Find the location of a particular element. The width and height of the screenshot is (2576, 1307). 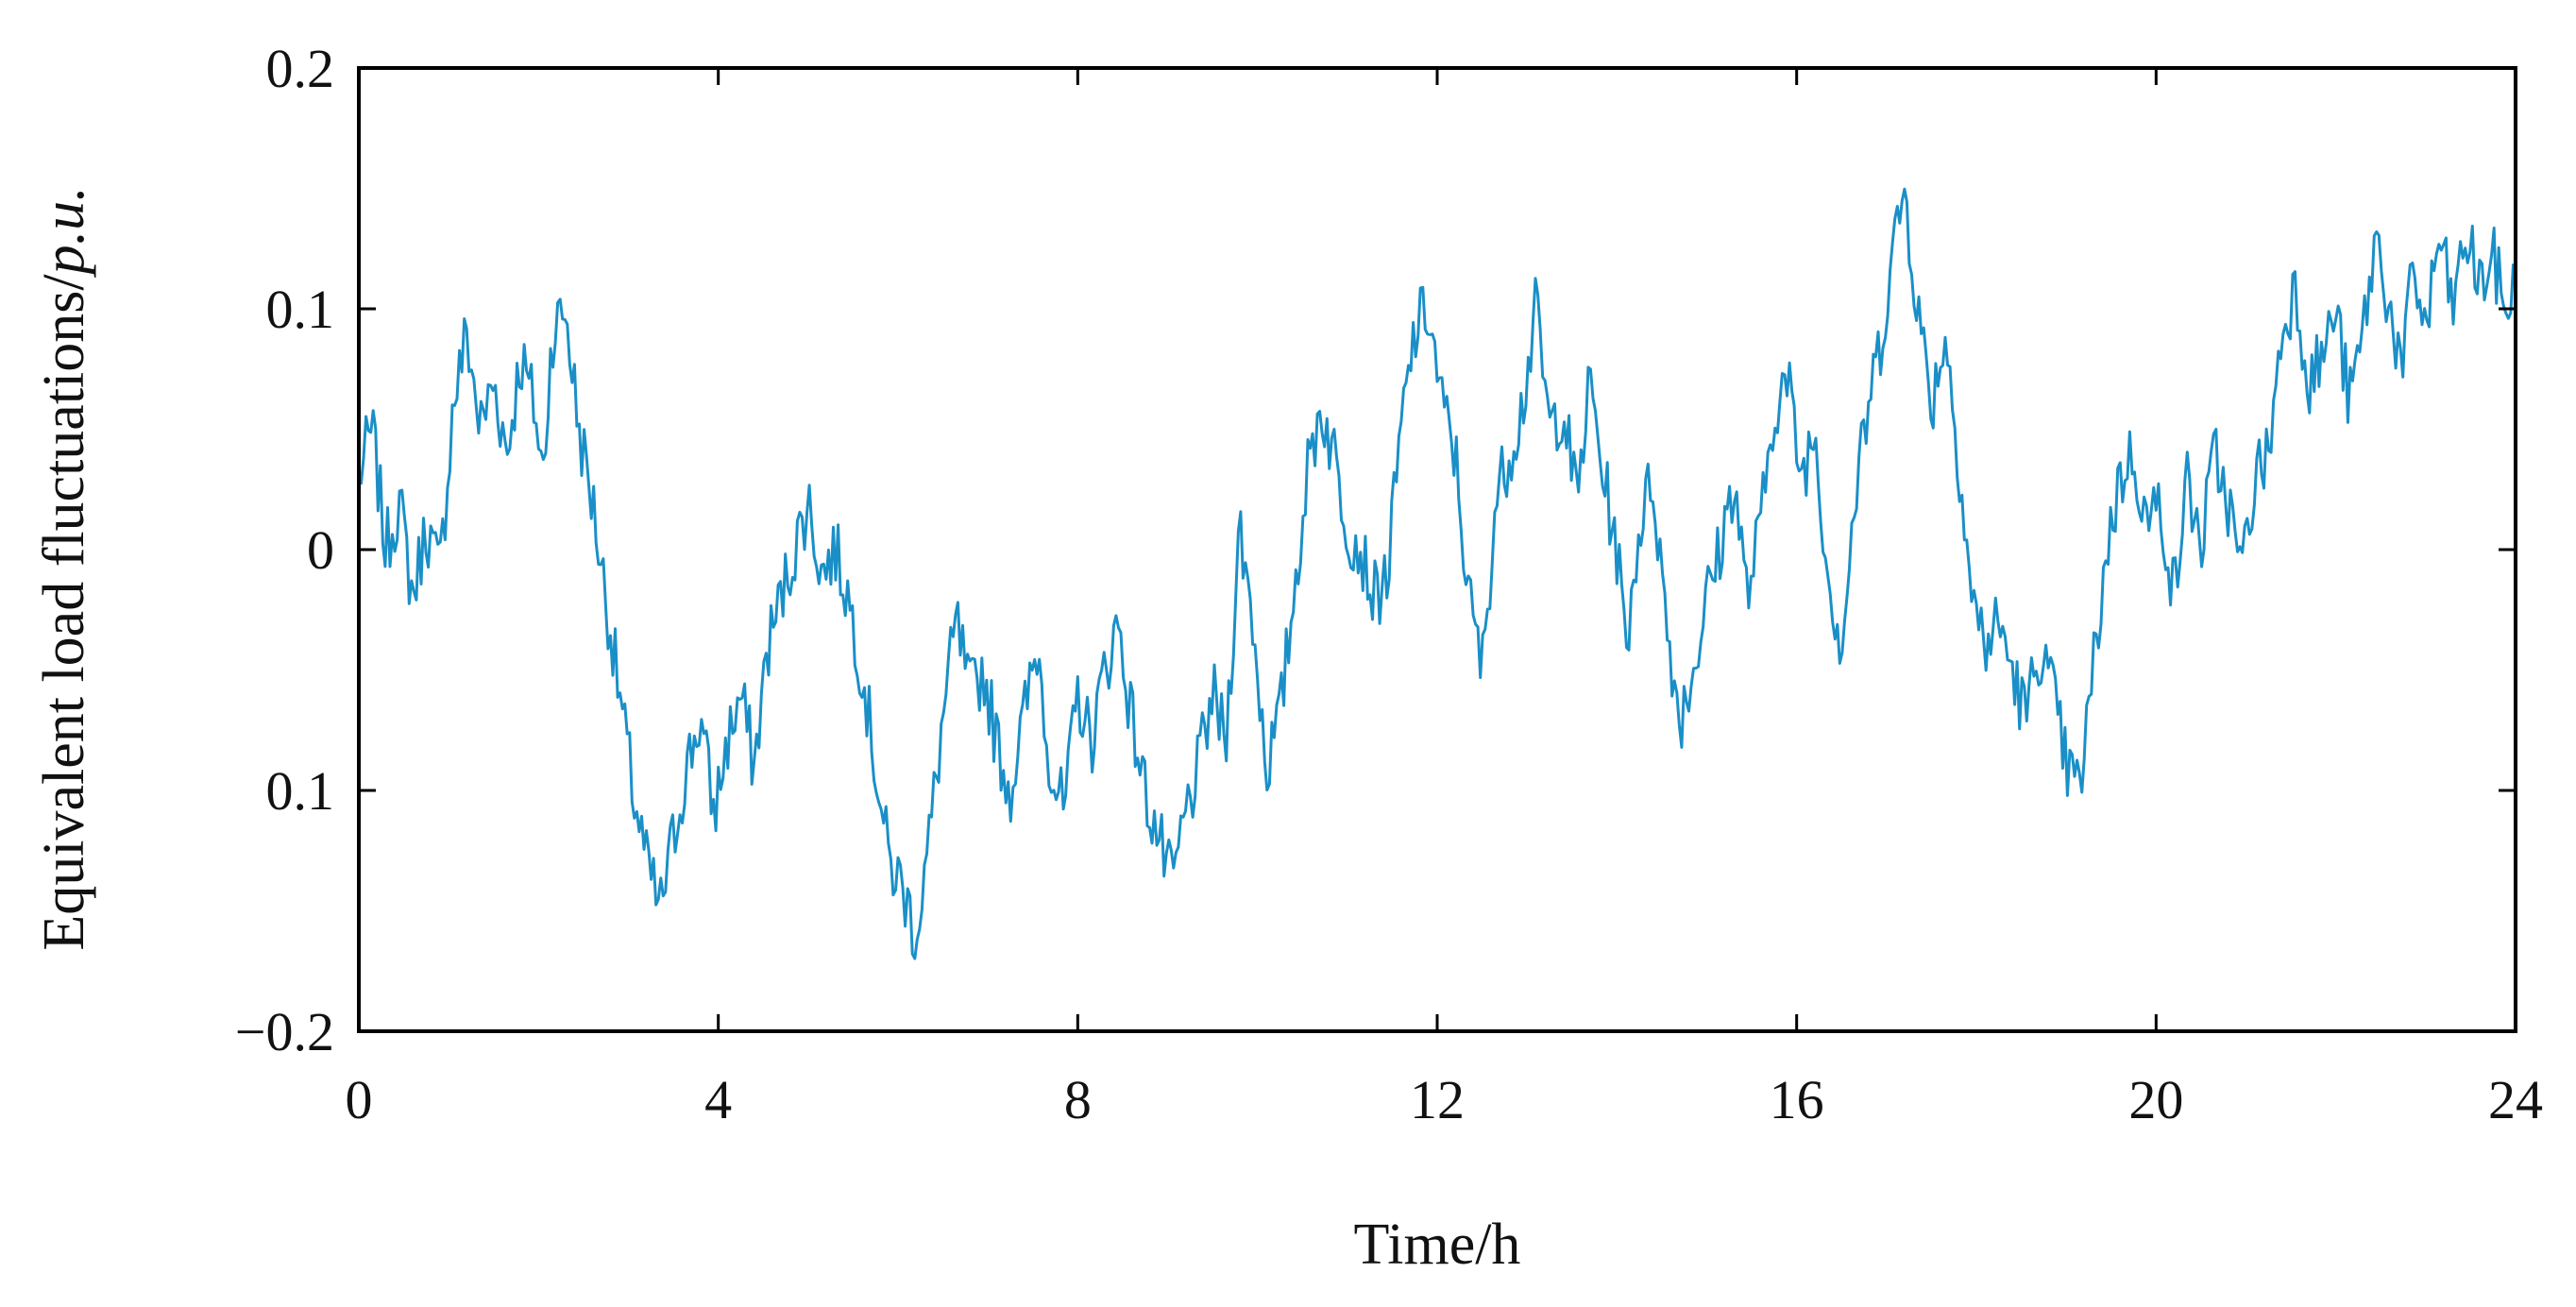

x-tick-label: 4 is located at coordinates (718, 1099).